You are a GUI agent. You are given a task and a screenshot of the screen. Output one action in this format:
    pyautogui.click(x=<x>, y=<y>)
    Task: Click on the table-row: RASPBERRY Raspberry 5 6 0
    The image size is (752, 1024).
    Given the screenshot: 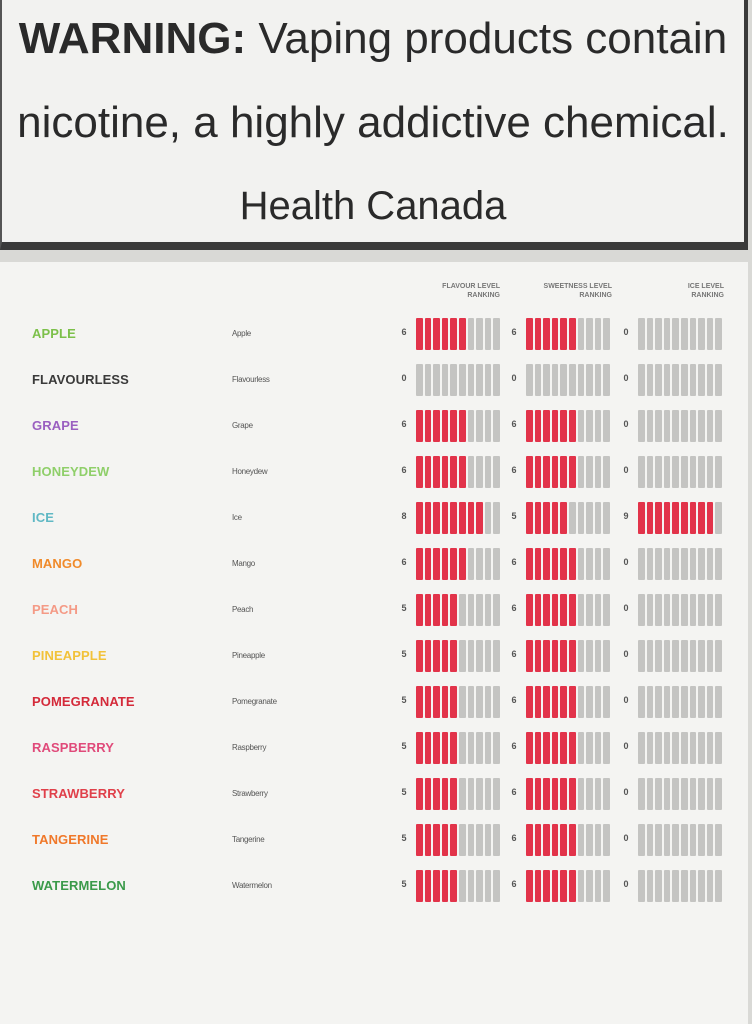 What is the action you would take?
    pyautogui.click(x=374, y=748)
    